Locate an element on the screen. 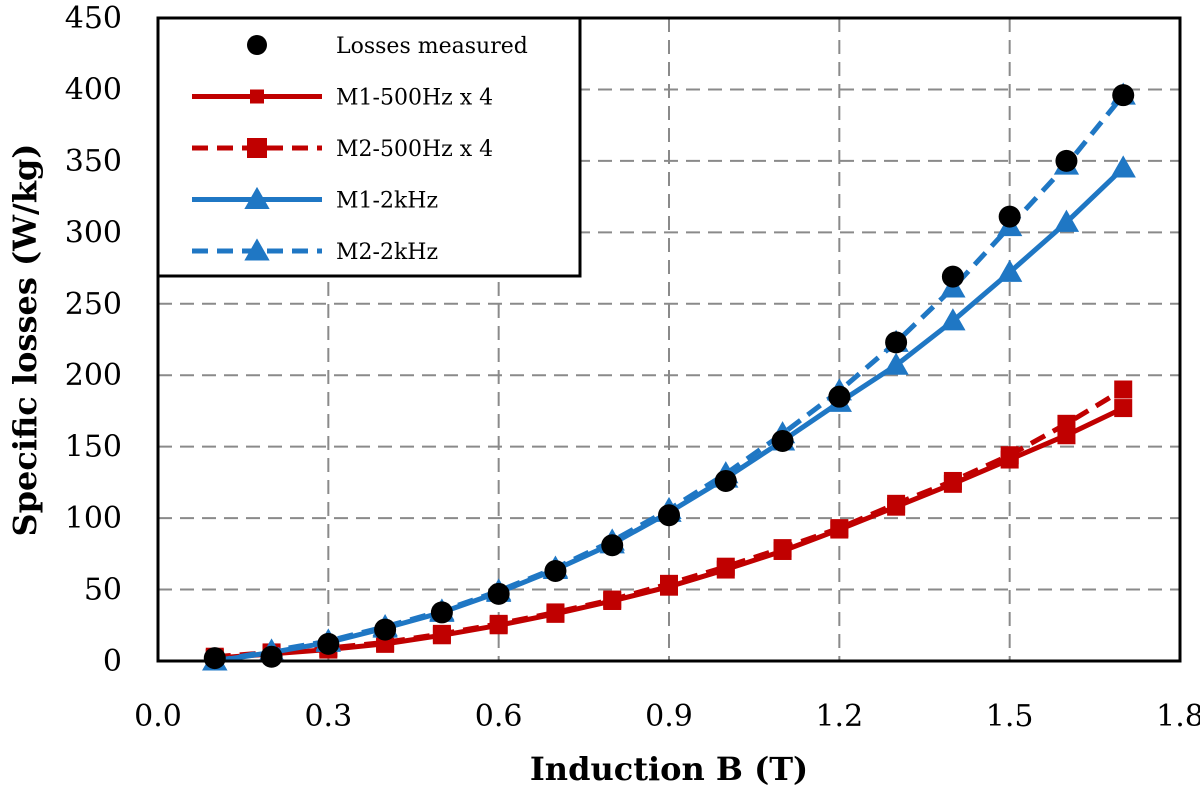 The image size is (1200, 792). legend-item: M1-2kHz is located at coordinates (315, 200).